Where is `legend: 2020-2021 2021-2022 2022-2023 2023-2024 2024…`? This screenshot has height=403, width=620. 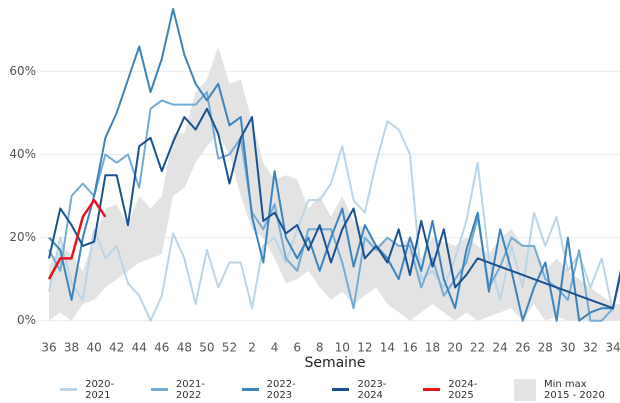 legend: 2020-2021 2021-2022 2022-2023 2023-2024 2024… is located at coordinates (340, 389).